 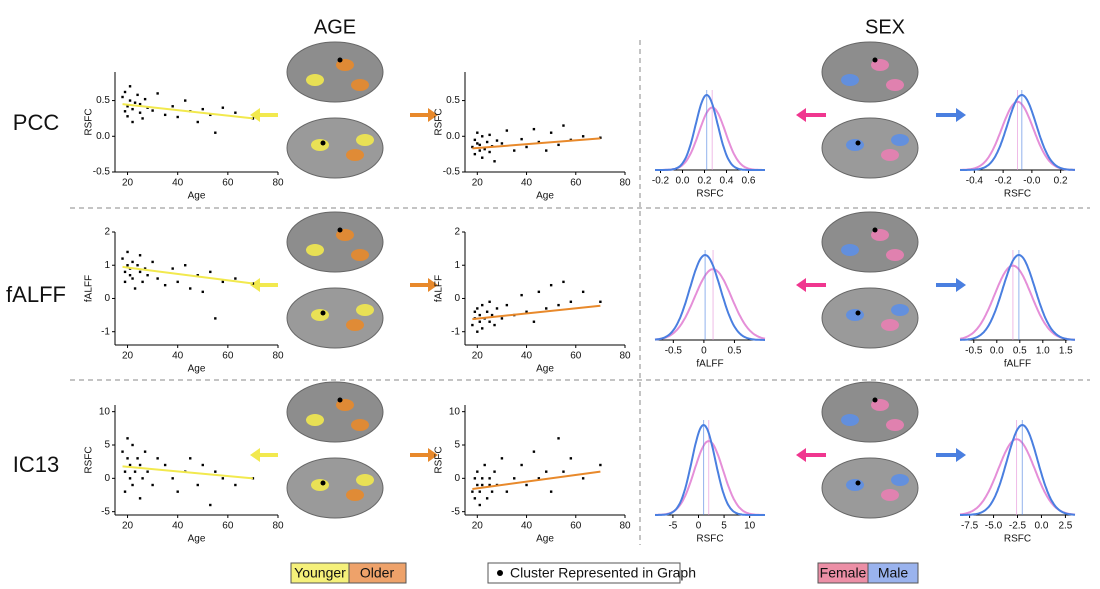 I want to click on row-label: PCC, so click(x=36, y=122).